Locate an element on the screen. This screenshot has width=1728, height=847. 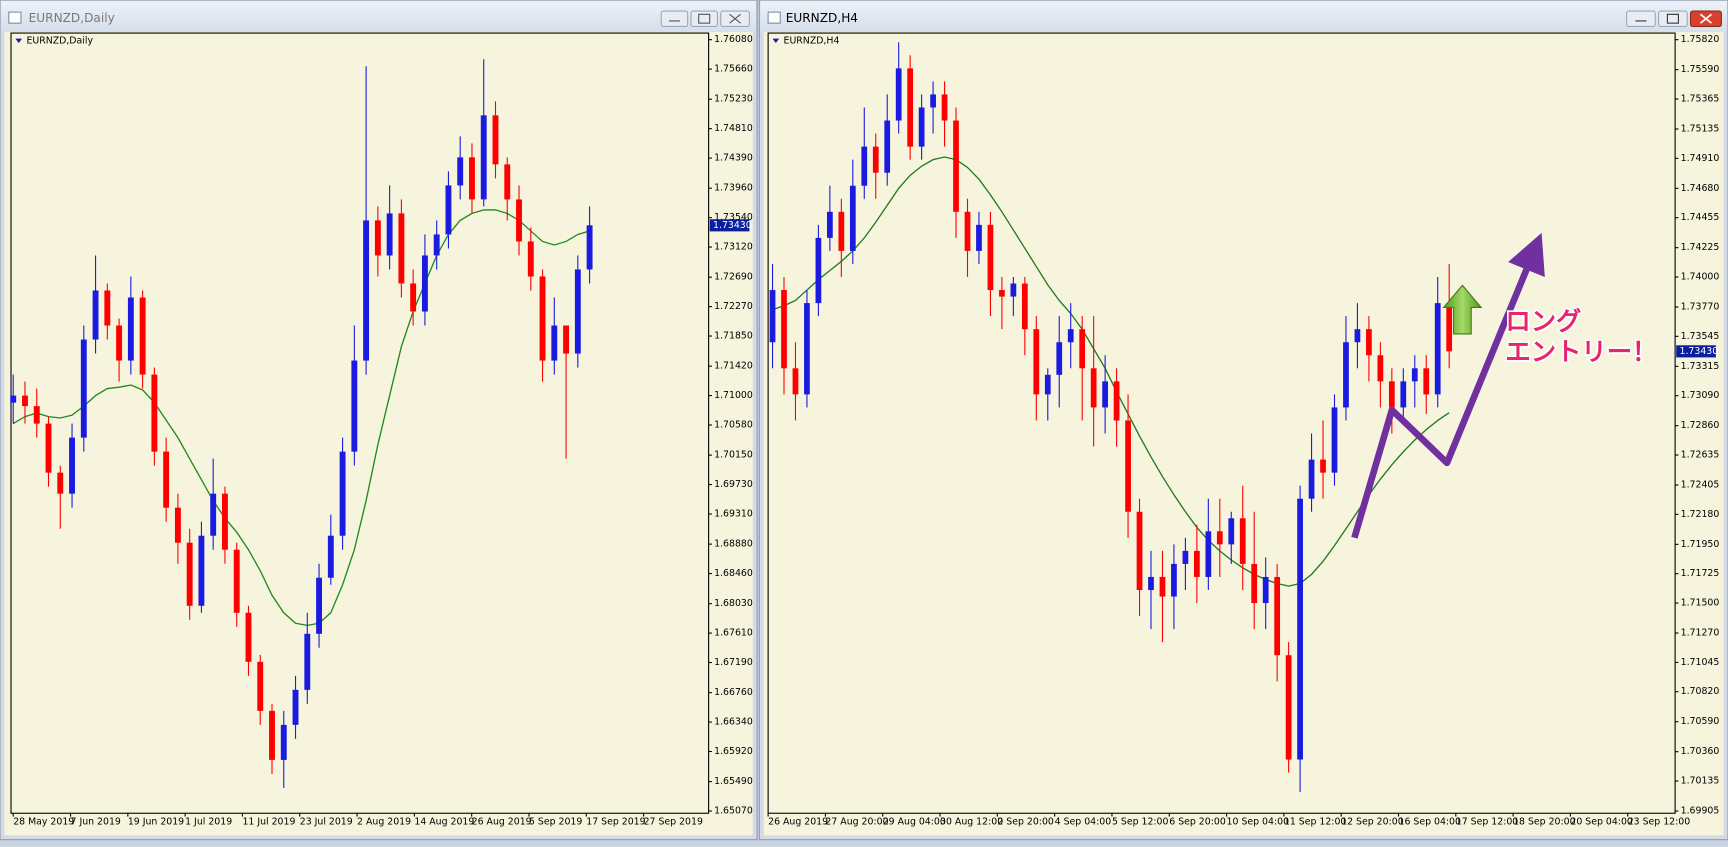
y-tick-label: 1.74000 is located at coordinates (1700, 277).